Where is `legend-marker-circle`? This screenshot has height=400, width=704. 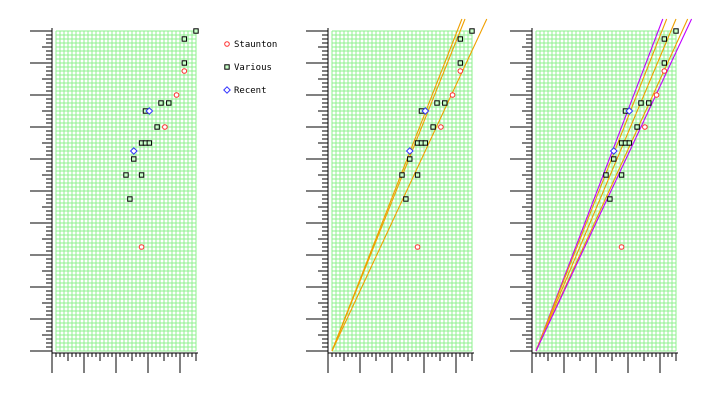 legend-marker-circle is located at coordinates (227, 44).